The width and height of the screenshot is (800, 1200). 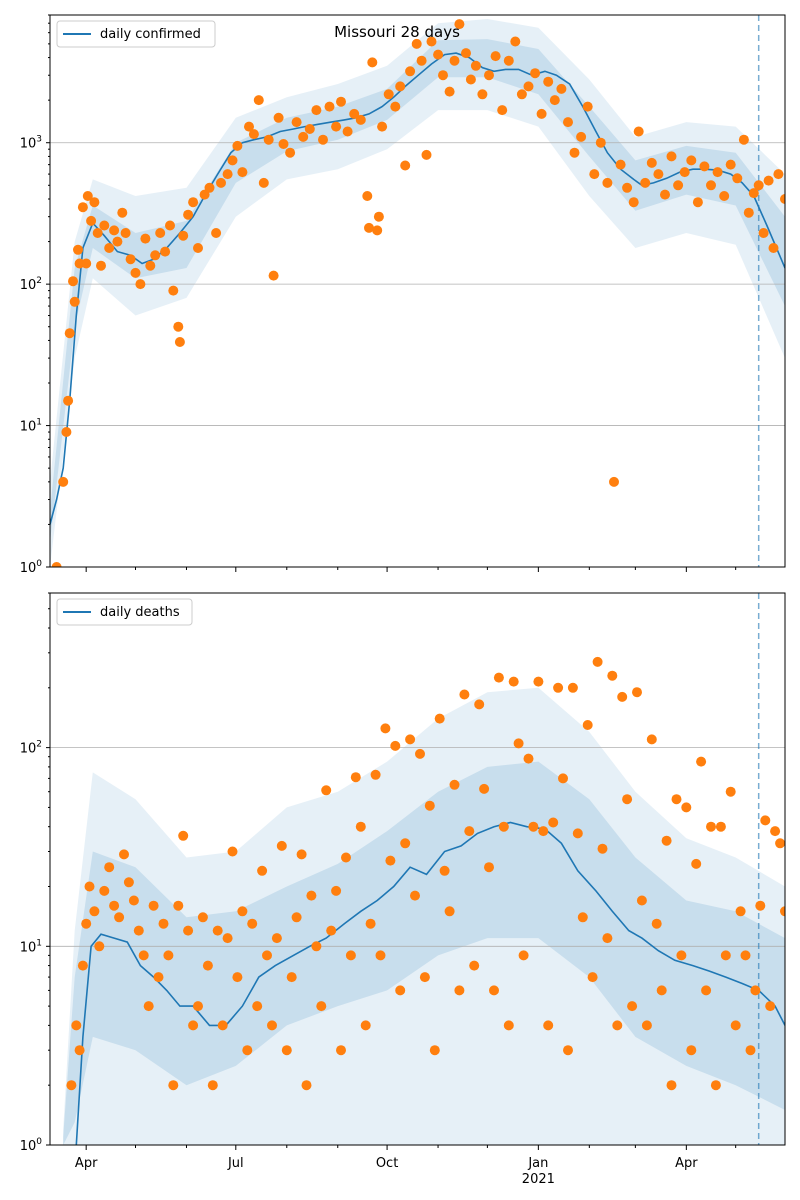 I want to click on legend: daily deaths, so click(x=124, y=612).